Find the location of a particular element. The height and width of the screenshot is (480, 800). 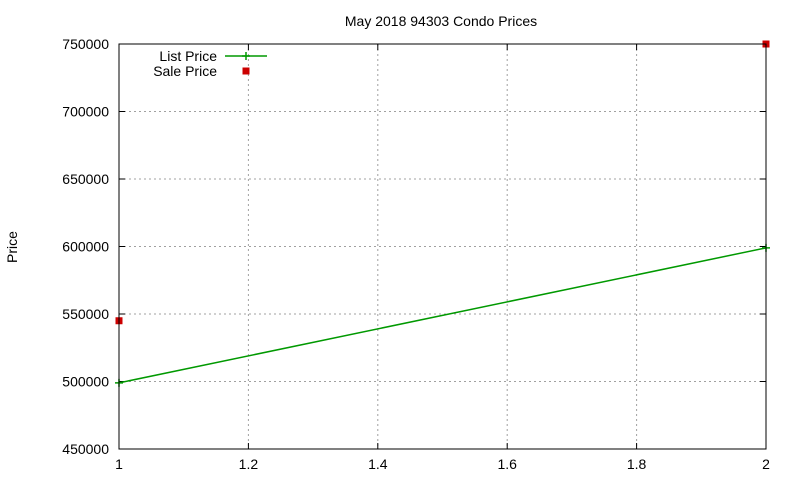

x-tick-label: 1.4 is located at coordinates (378, 464).